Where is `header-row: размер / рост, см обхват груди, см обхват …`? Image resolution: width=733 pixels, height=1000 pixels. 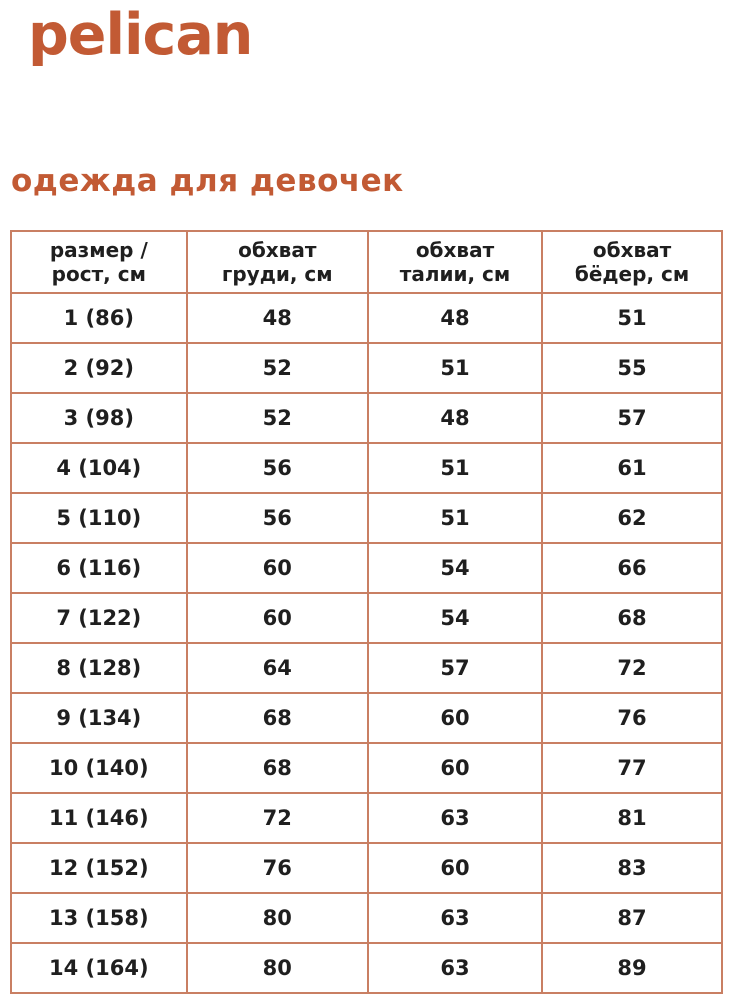 header-row: размер / рост, см обхват груди, см обхват … is located at coordinates (366, 262).